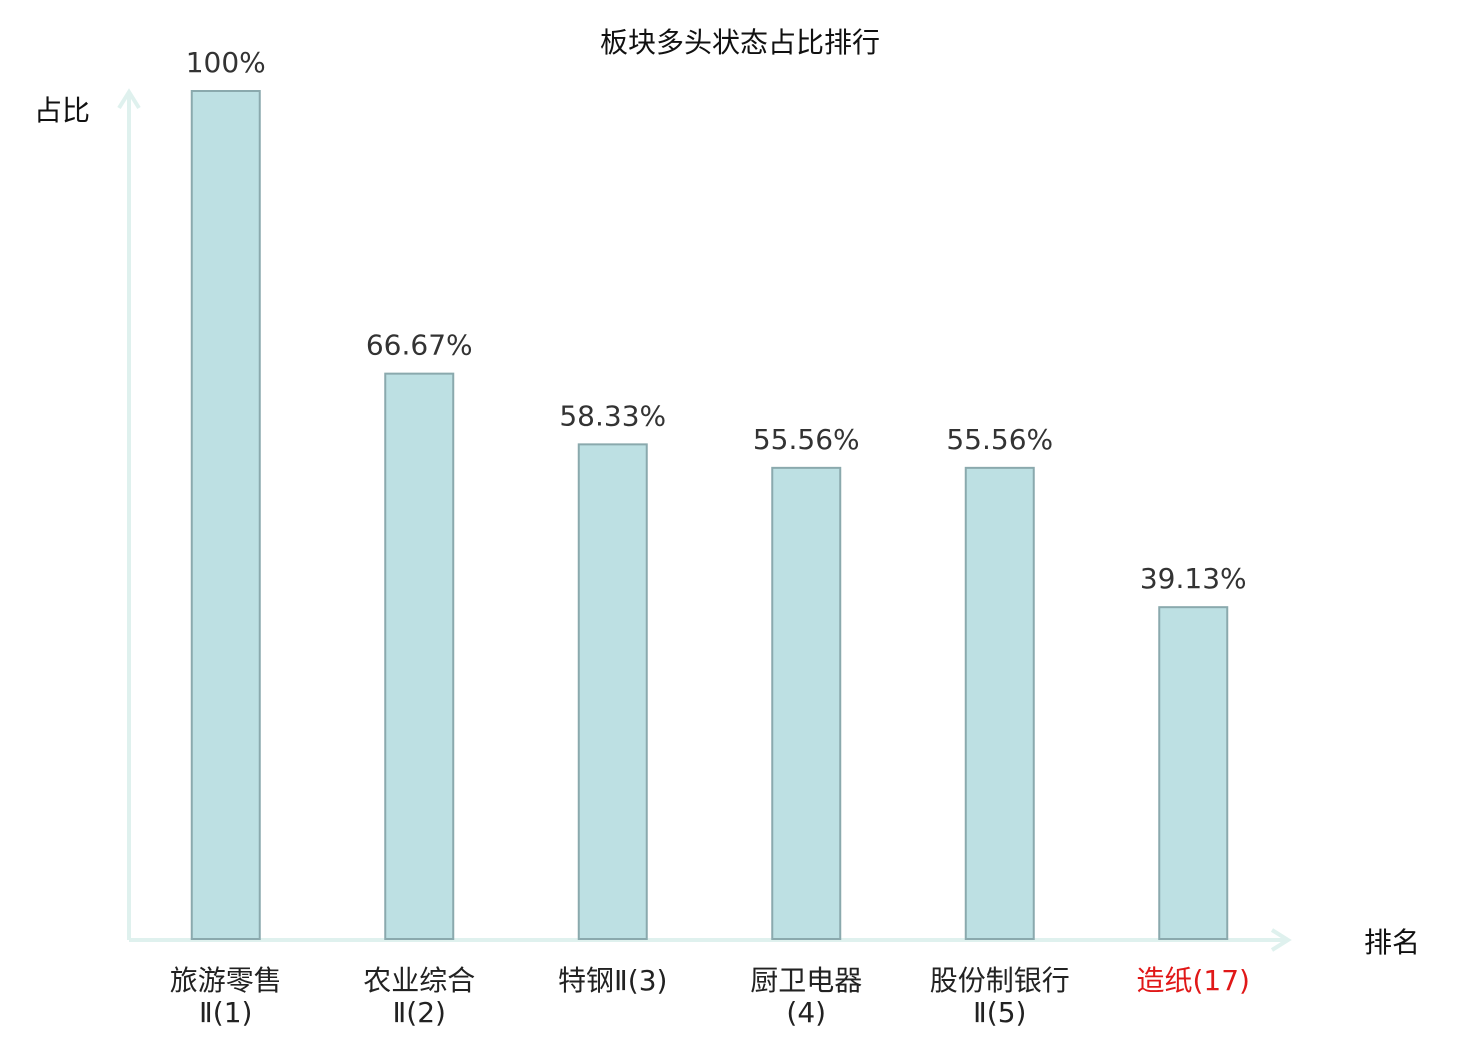  Describe the element at coordinates (613, 980) in the screenshot. I see `x-tick-label: 特钢Ⅱ(3)` at that location.